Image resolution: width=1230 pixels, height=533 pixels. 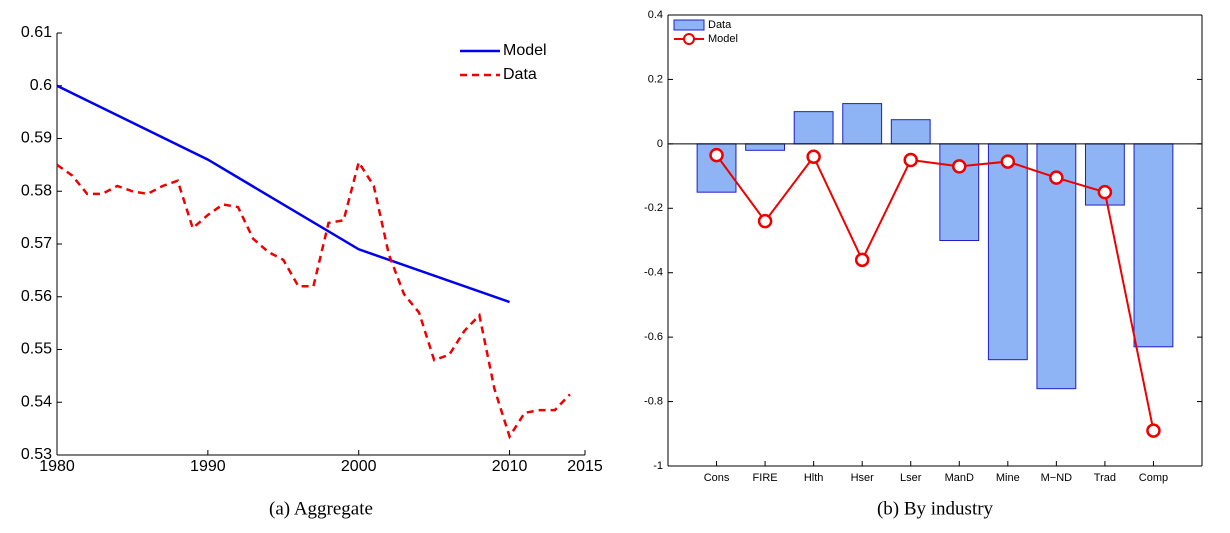 I want to click on x-tick-label: M−ND, so click(x=1057, y=478).